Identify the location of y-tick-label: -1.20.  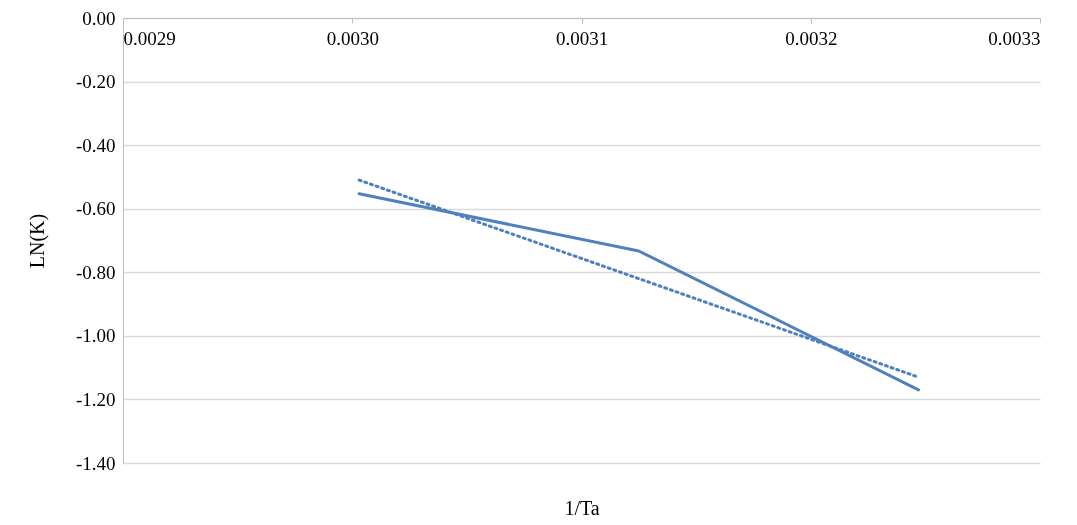
(95, 399).